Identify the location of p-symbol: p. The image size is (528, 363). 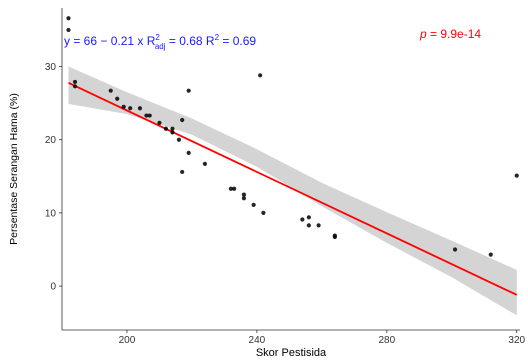
(423, 34).